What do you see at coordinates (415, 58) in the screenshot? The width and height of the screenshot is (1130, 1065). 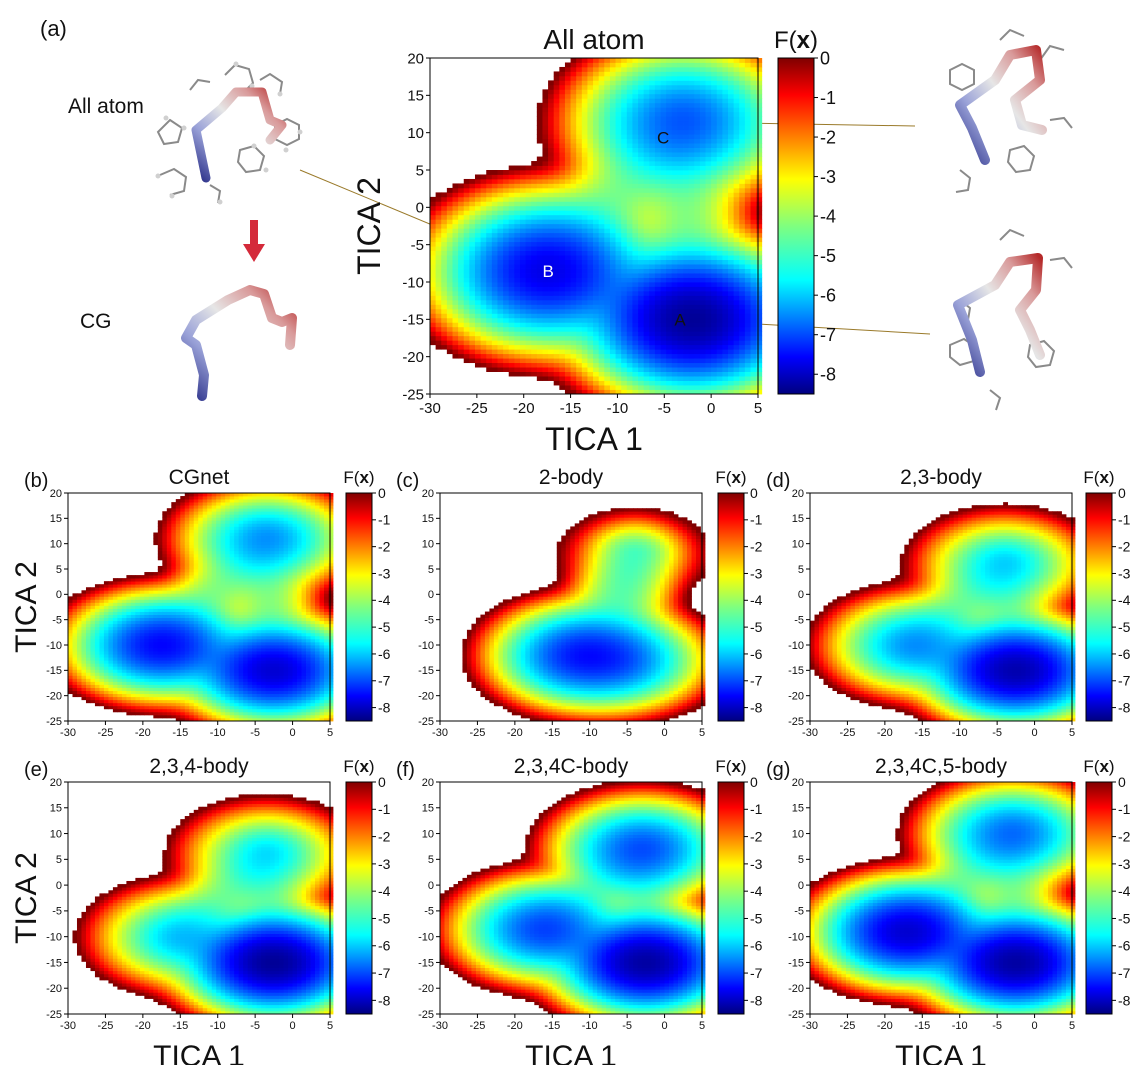 I see `y-tick-label: 20` at bounding box center [415, 58].